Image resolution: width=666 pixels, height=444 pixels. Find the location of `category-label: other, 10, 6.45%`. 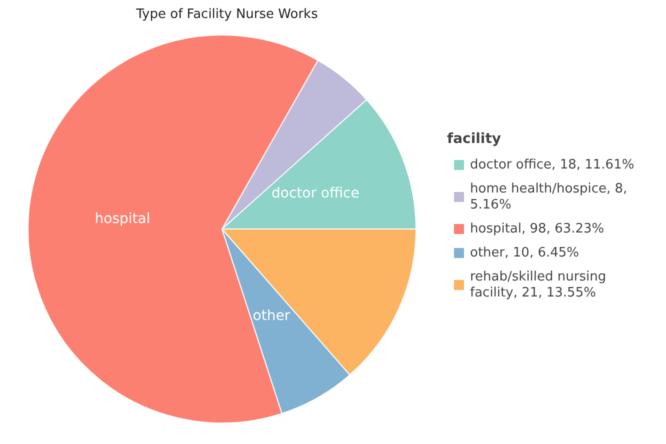

category-label: other, 10, 6.45% is located at coordinates (525, 253).